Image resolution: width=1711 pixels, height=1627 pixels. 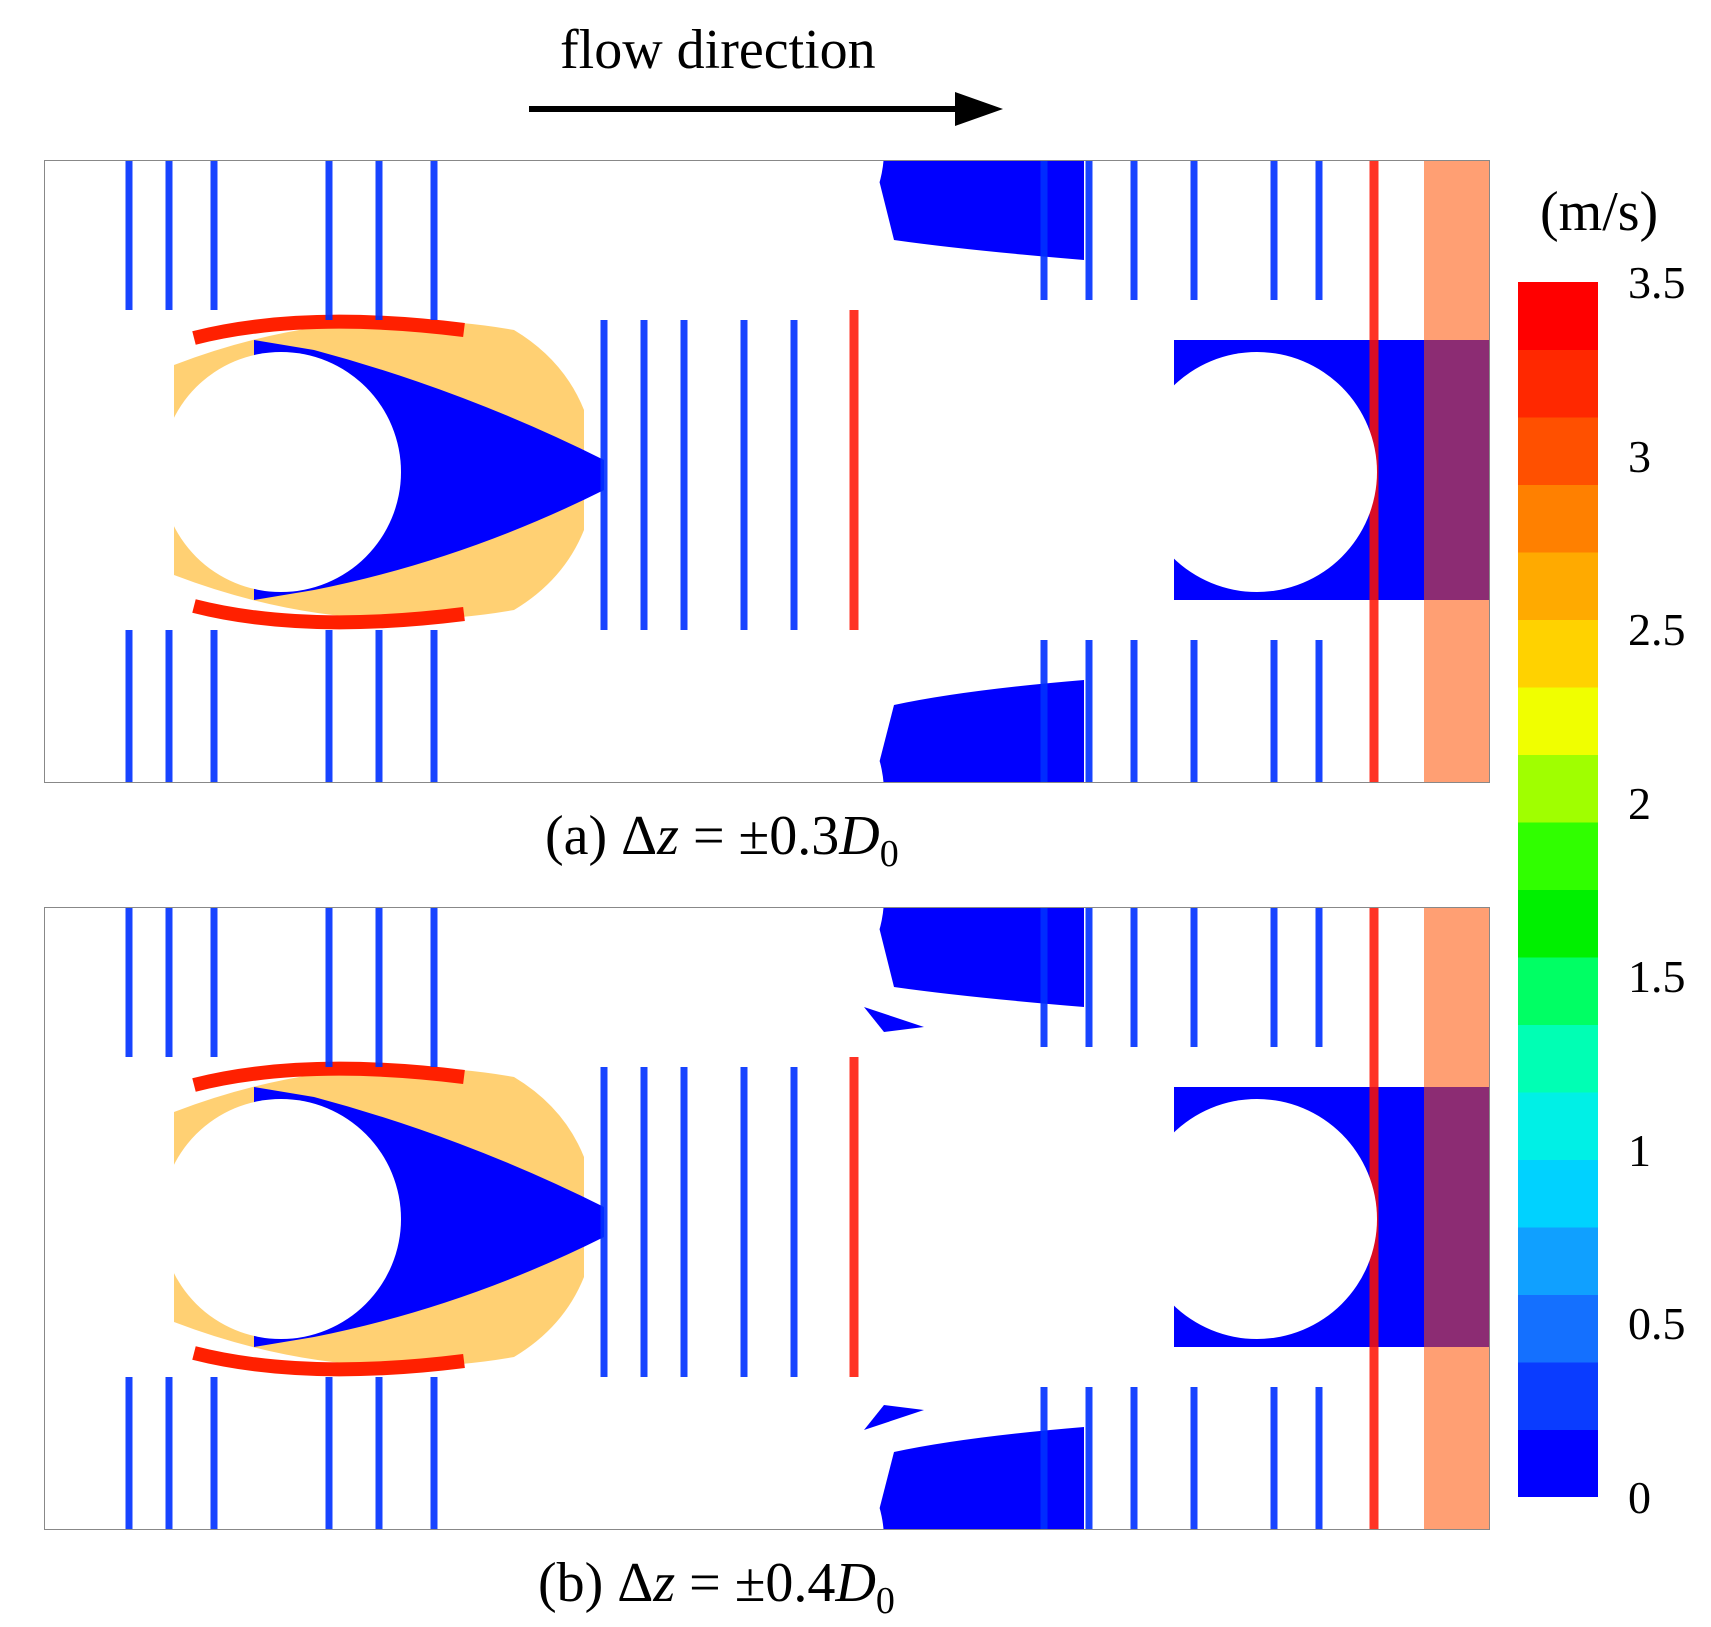 What do you see at coordinates (766, 109) in the screenshot?
I see `flow-direction-arrow` at bounding box center [766, 109].